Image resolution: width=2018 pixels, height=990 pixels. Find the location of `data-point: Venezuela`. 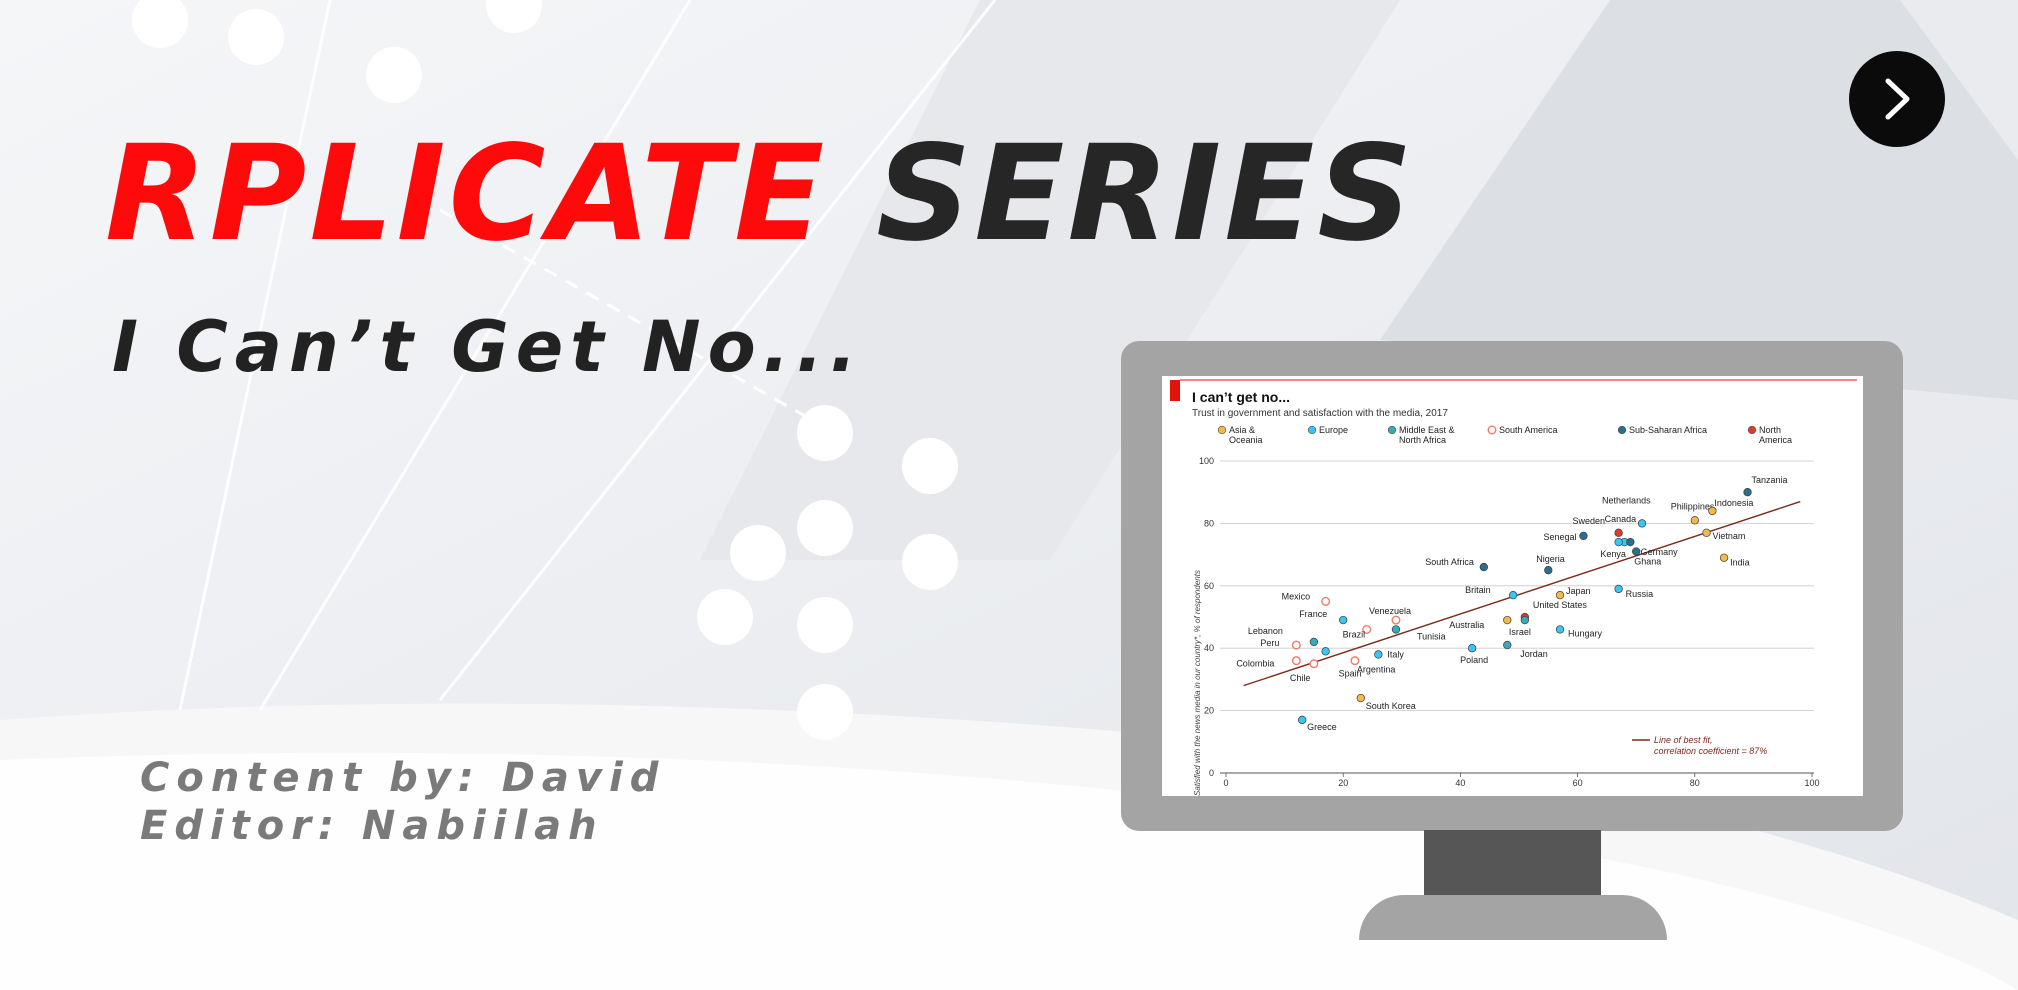

data-point: Venezuela is located at coordinates (1390, 615).